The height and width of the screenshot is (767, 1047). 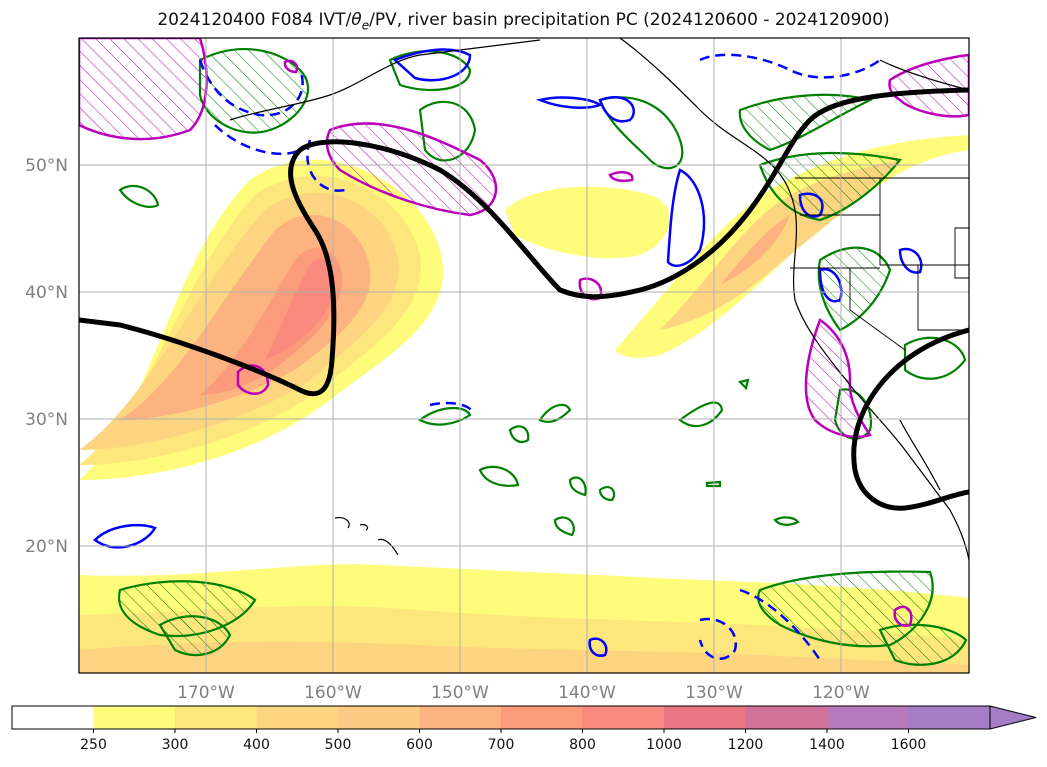 I want to click on colorbar-tick-label: 800, so click(x=582, y=745).